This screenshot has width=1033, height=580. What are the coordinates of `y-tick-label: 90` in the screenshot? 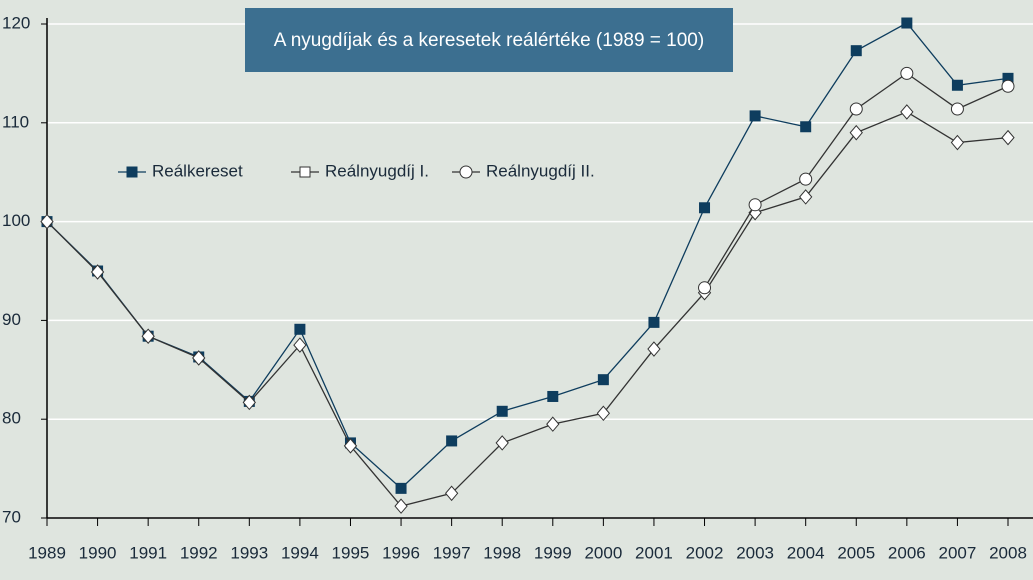 It's located at (11, 319).